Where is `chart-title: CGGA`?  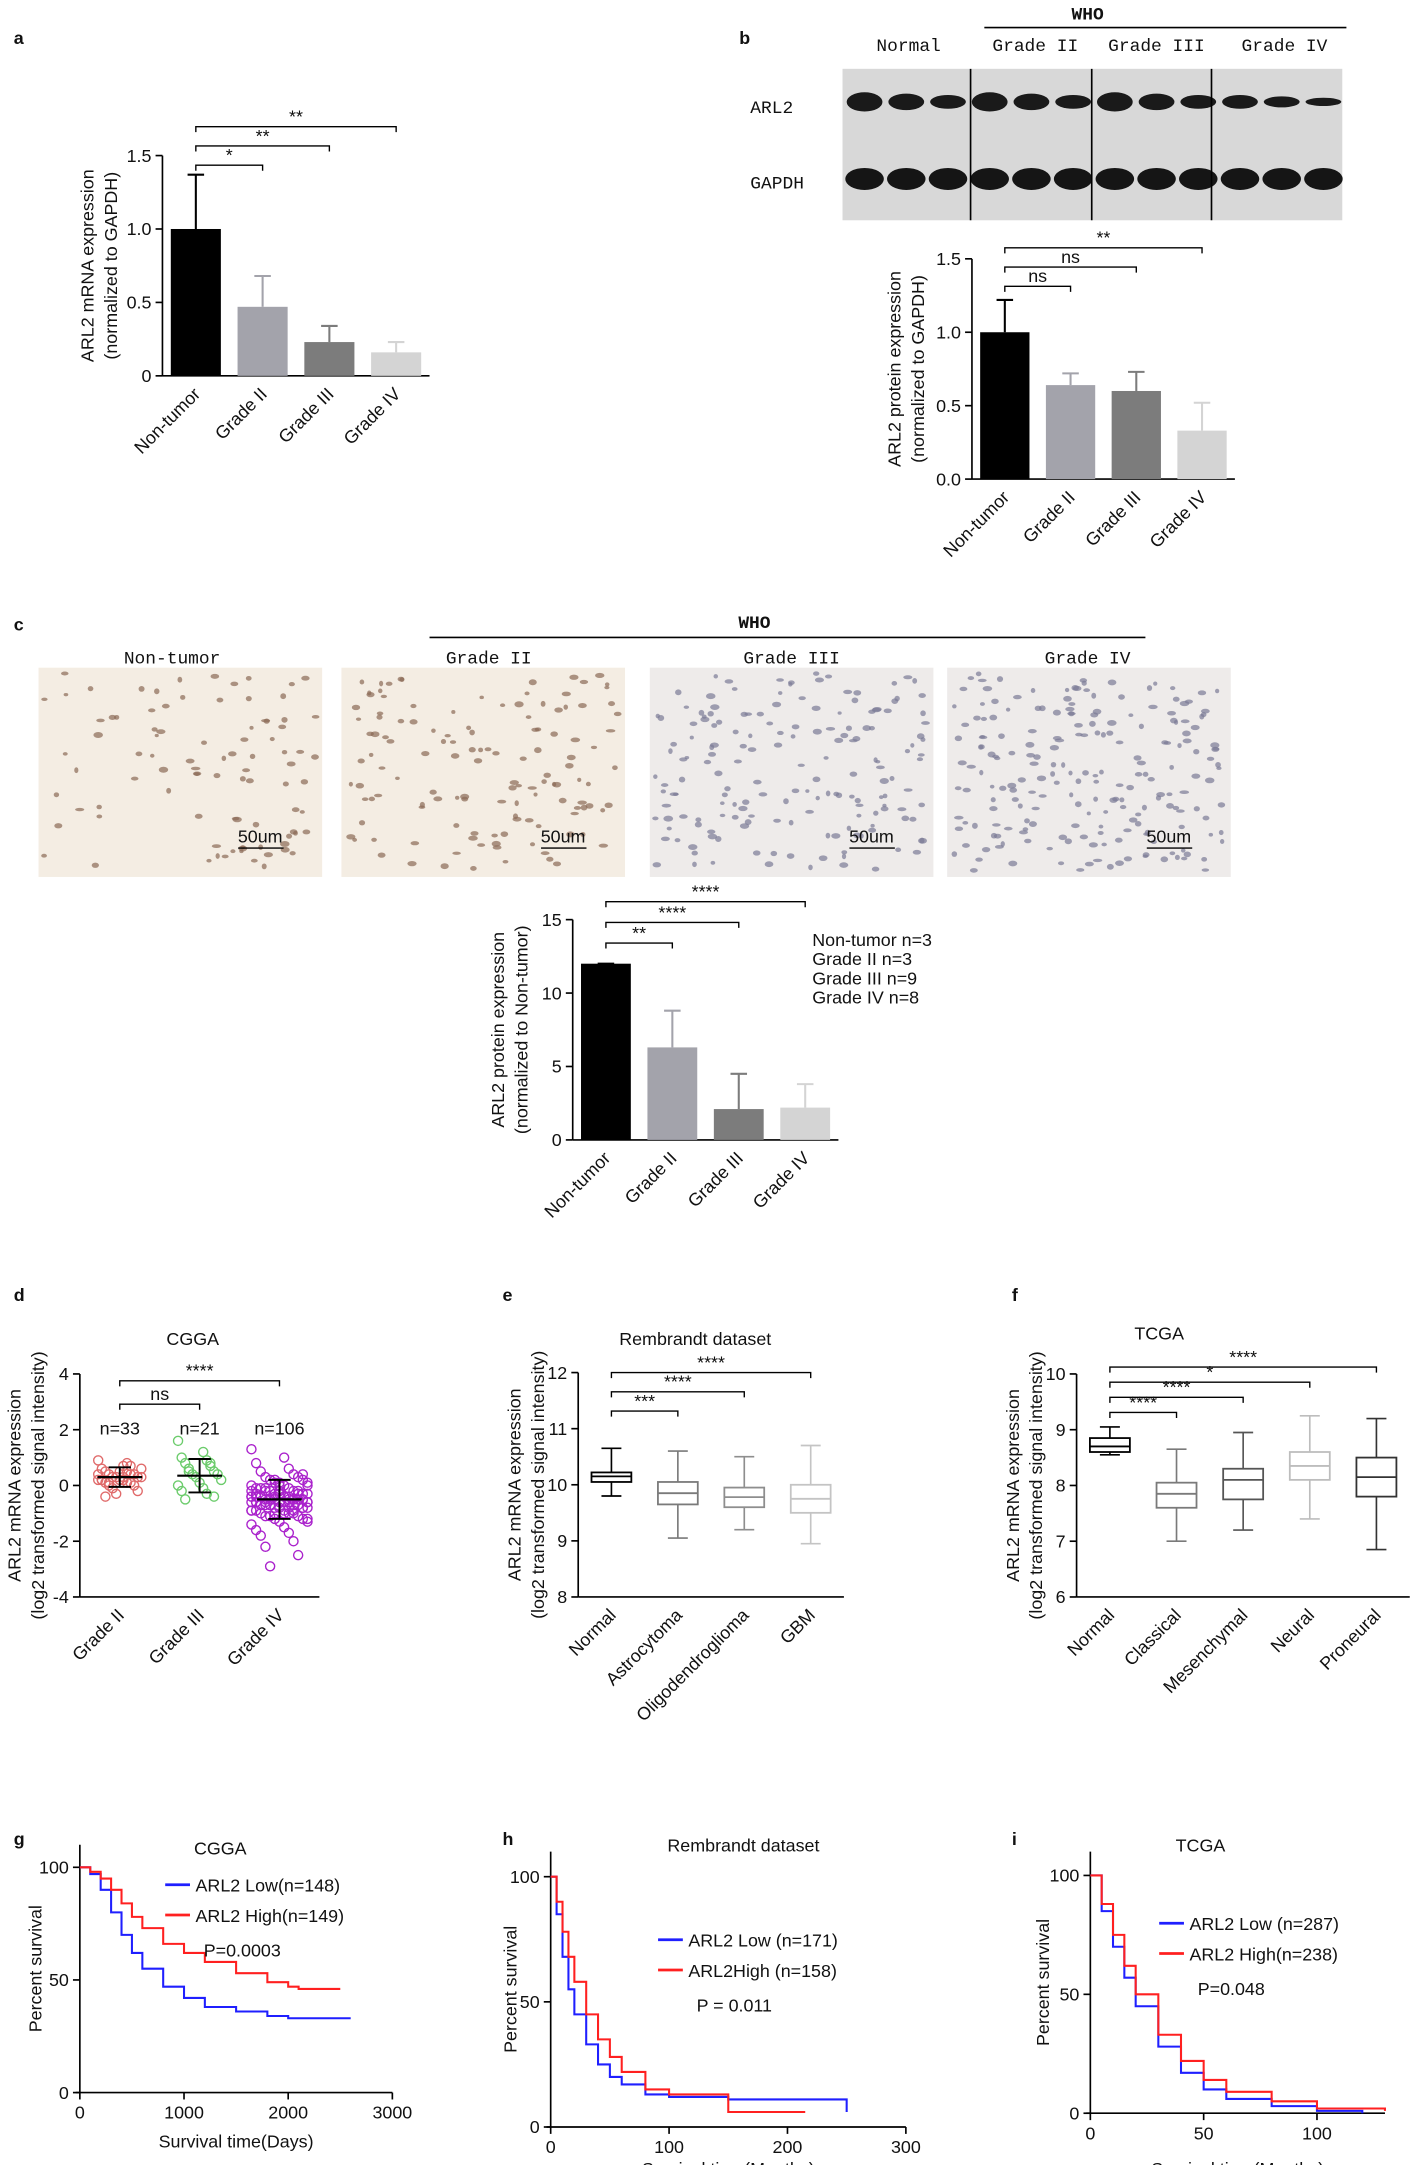
chart-title: CGGA is located at coordinates (220, 1848).